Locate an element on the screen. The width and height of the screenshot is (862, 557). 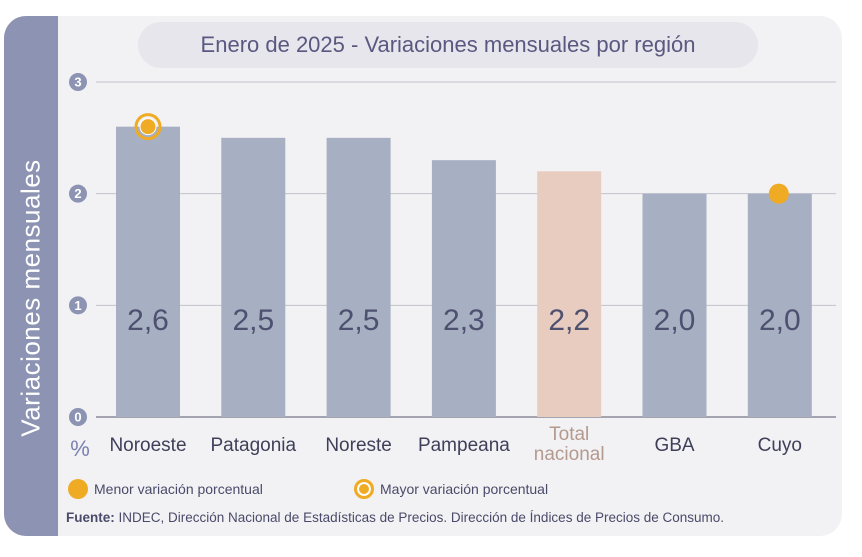
bar-value-label: 2,6 is located at coordinates (148, 320).